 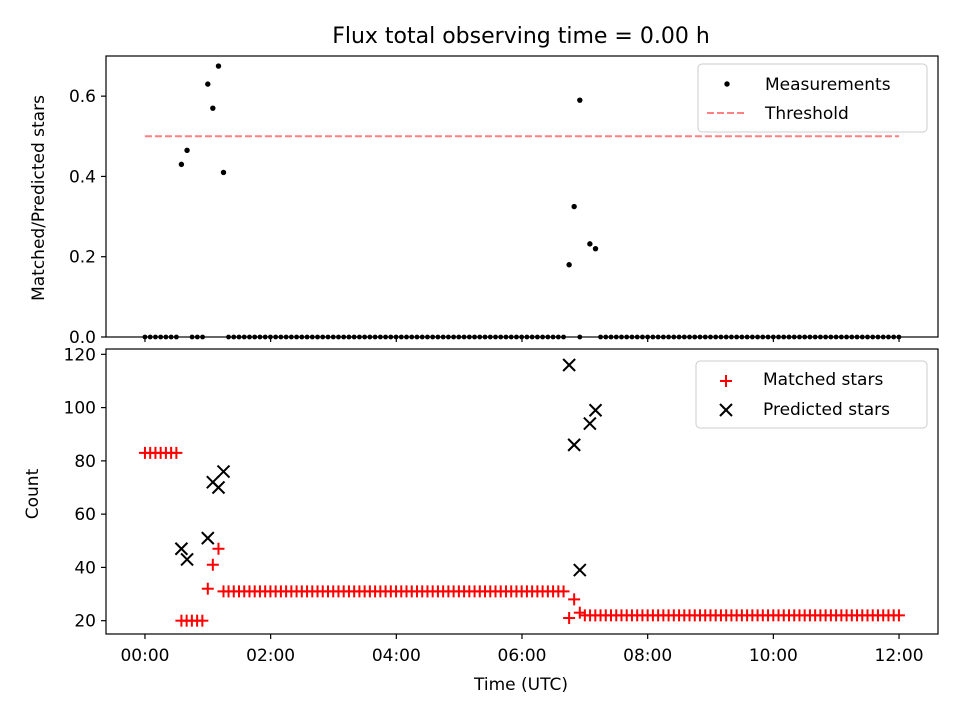 What do you see at coordinates (388, 467) in the screenshot?
I see `predicted-stars-points` at bounding box center [388, 467].